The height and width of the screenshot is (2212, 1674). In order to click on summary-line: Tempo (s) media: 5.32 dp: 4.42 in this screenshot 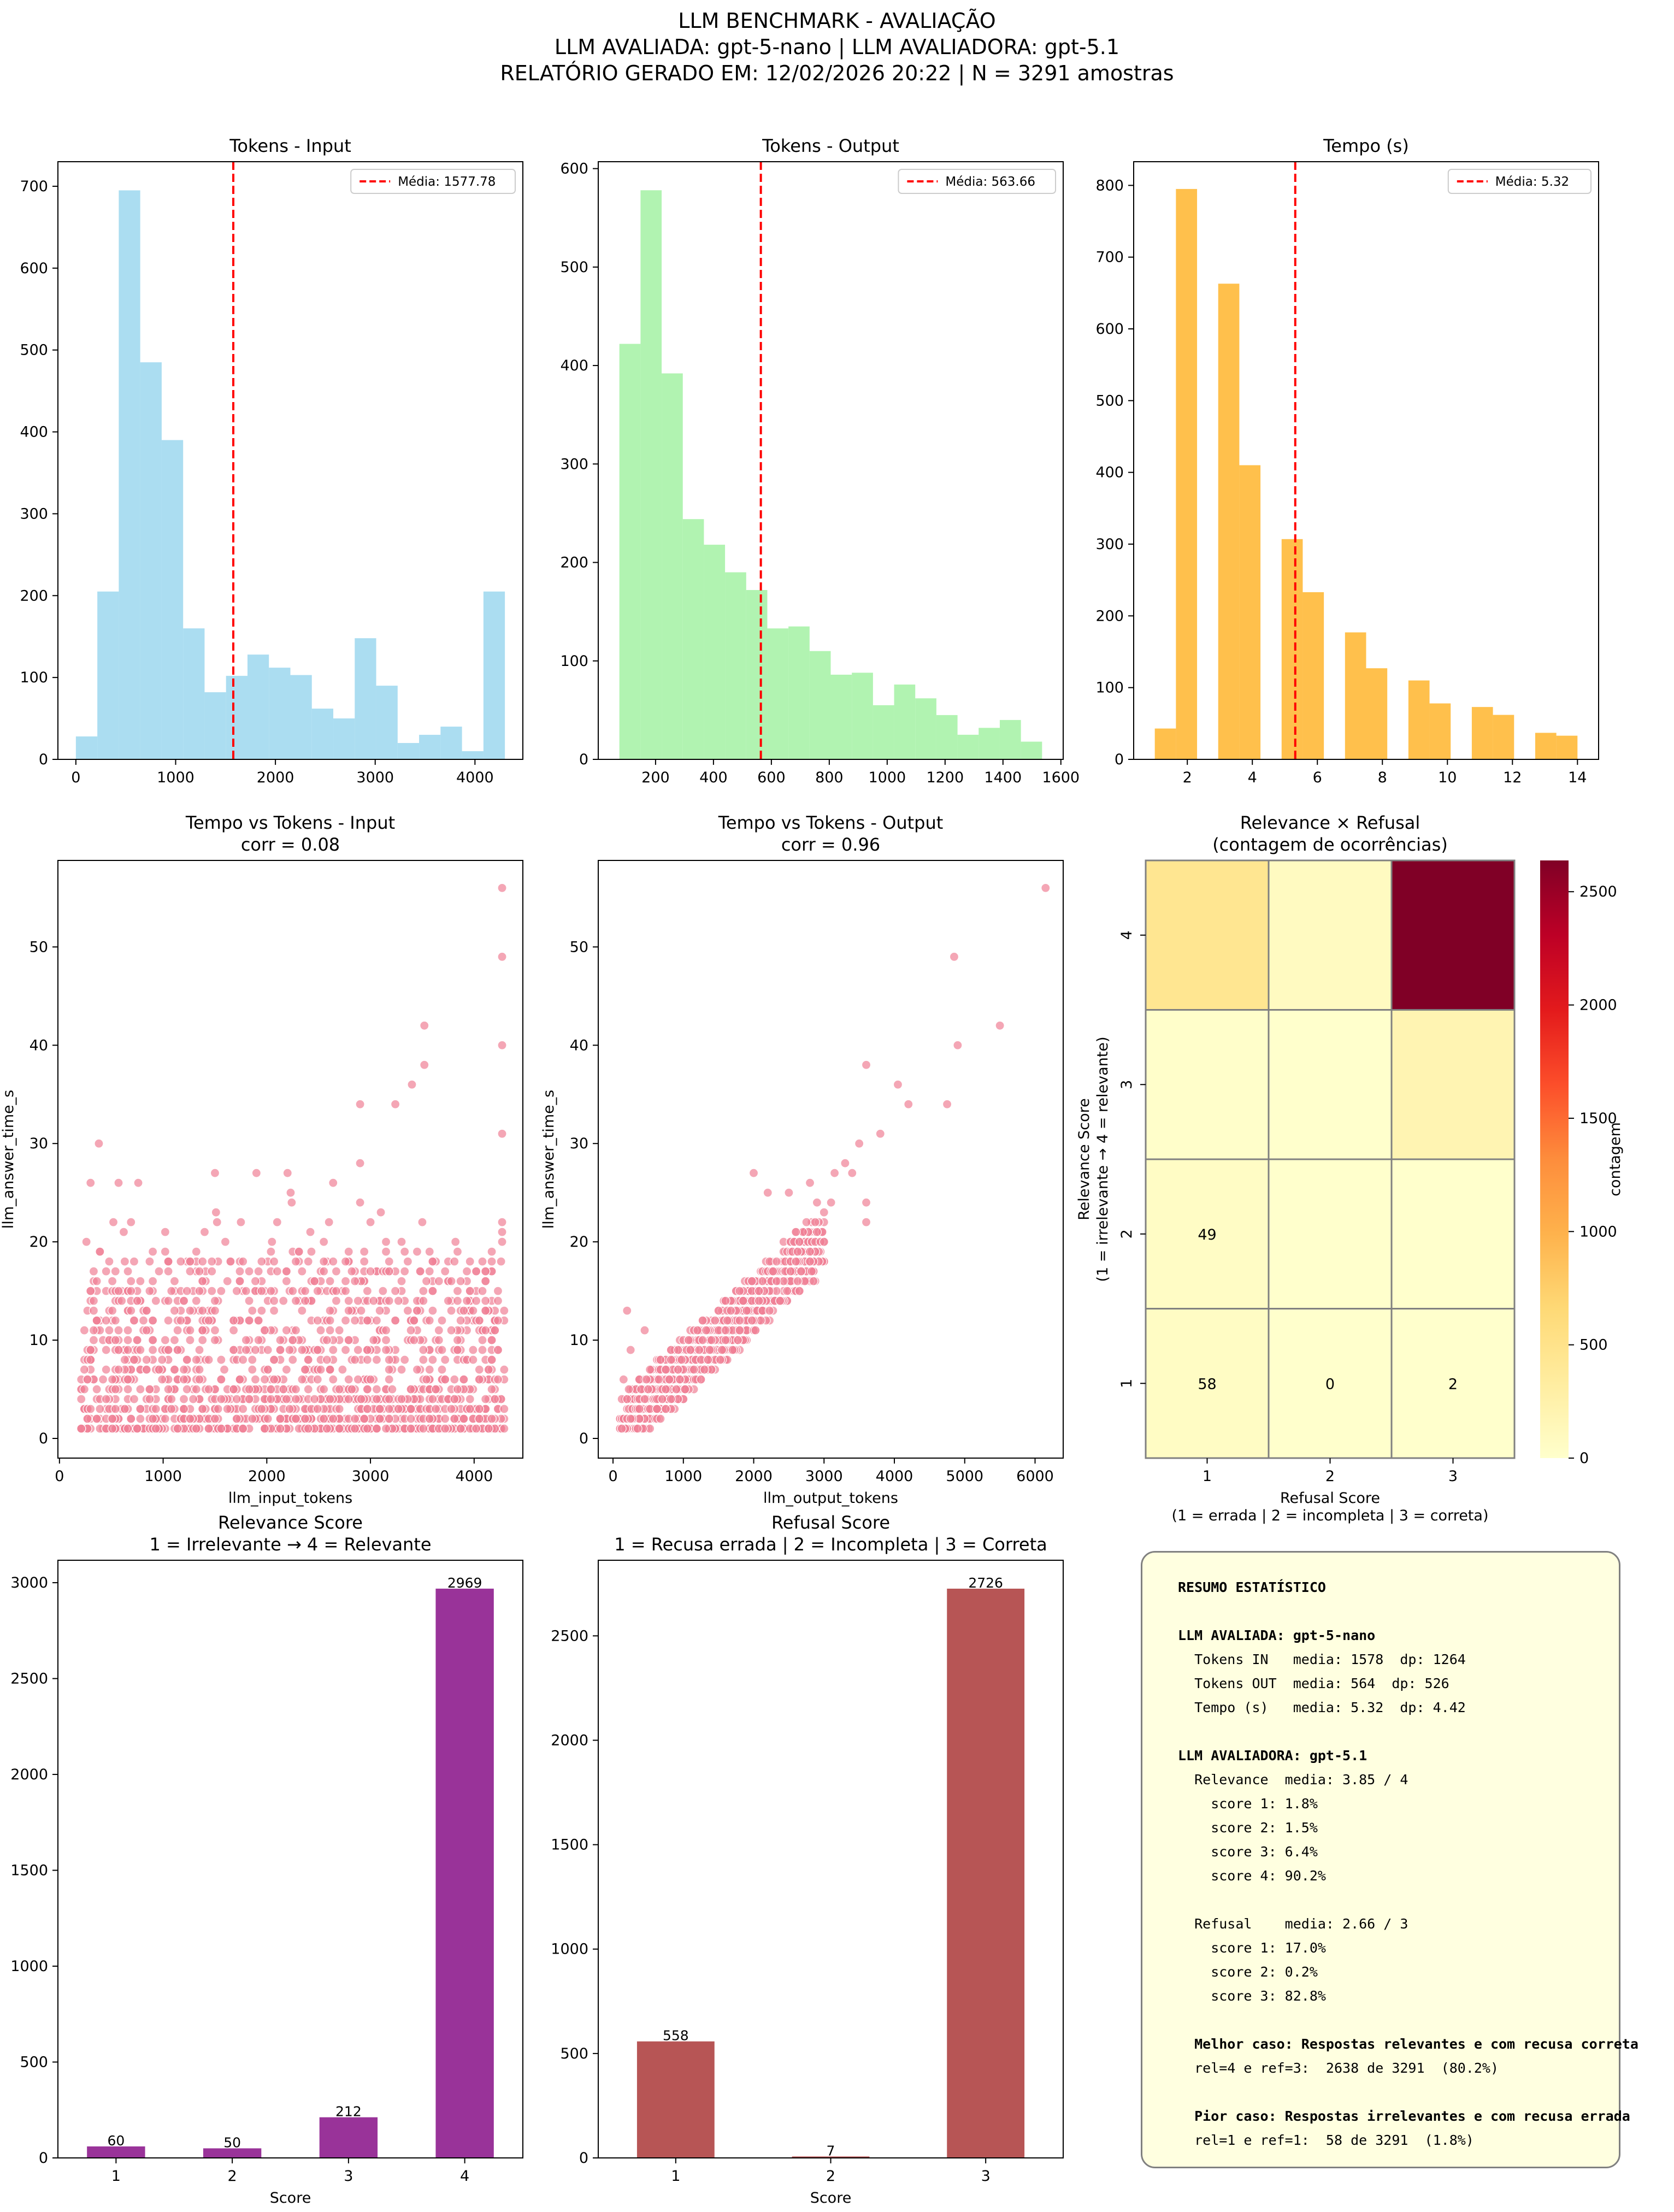, I will do `click(1322, 1707)`.